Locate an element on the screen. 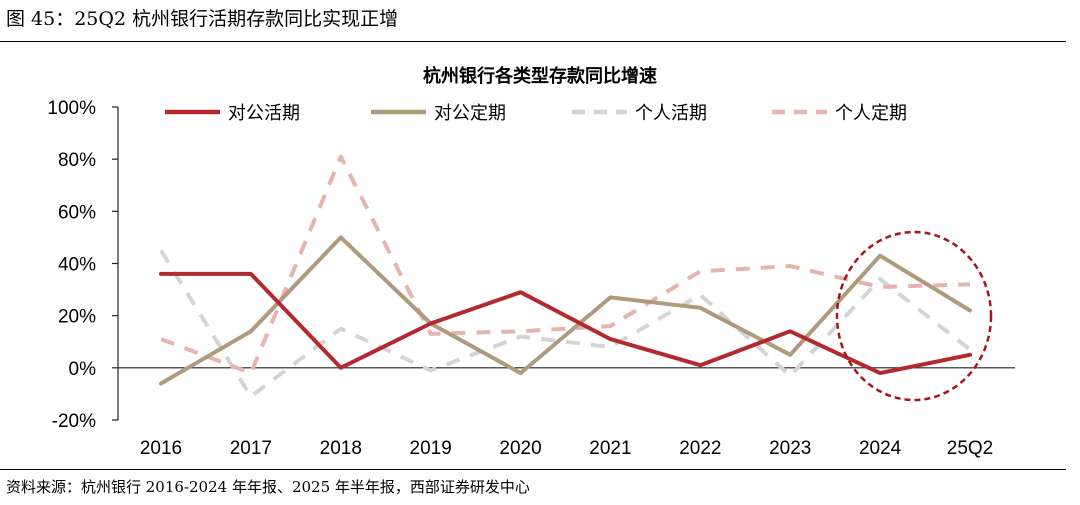  highlight-circle is located at coordinates (914, 316).